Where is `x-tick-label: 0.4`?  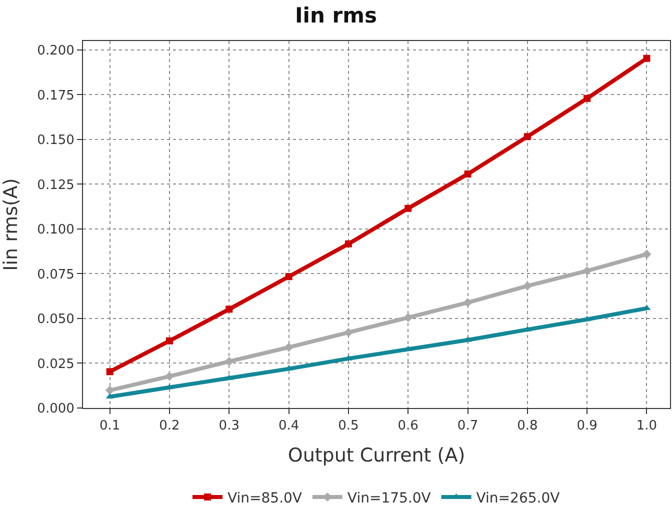 x-tick-label: 0.4 is located at coordinates (289, 426).